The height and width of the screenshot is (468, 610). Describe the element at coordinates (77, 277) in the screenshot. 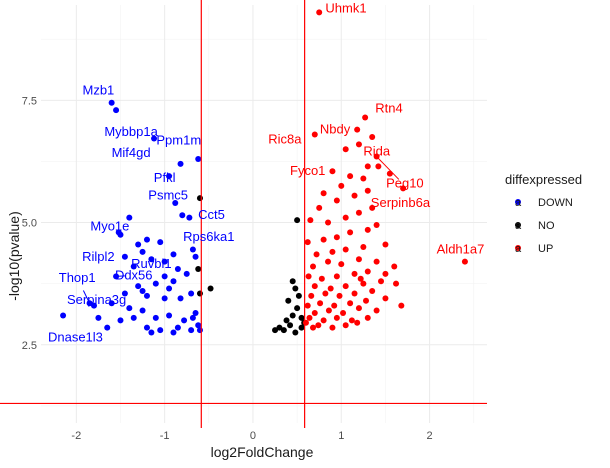

I see `gene-label: Thop1` at that location.